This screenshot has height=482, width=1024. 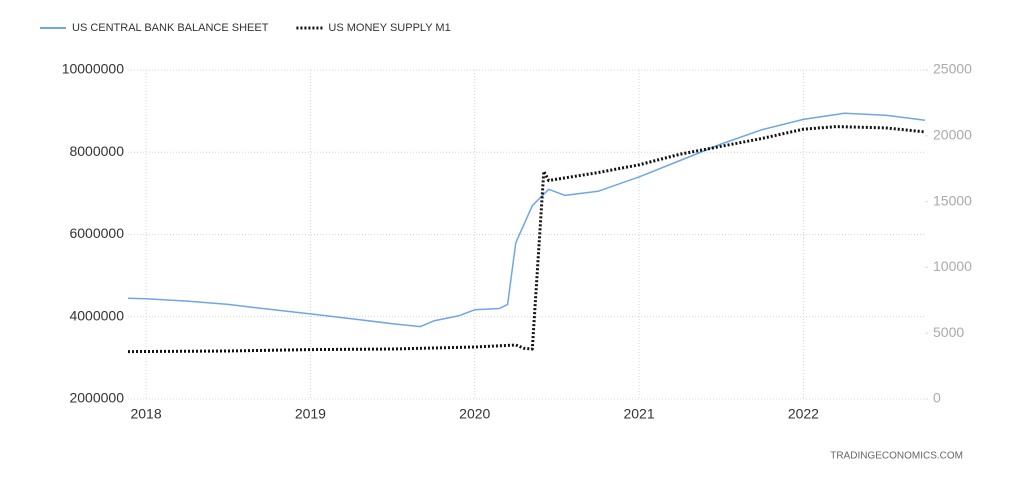 What do you see at coordinates (952, 266) in the screenshot?
I see `y2-tick-label: 10000` at bounding box center [952, 266].